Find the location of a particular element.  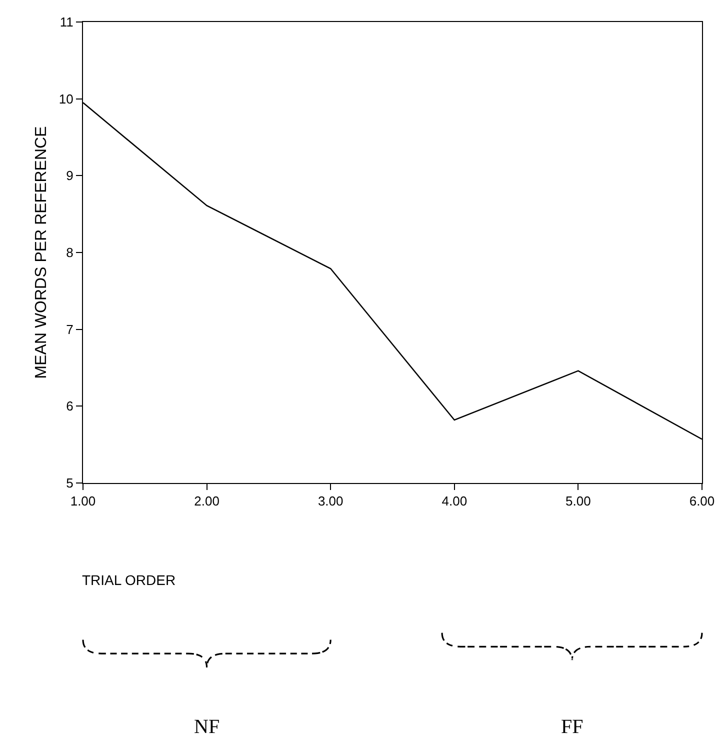

y-tick-label: 5 is located at coordinates (70, 483).